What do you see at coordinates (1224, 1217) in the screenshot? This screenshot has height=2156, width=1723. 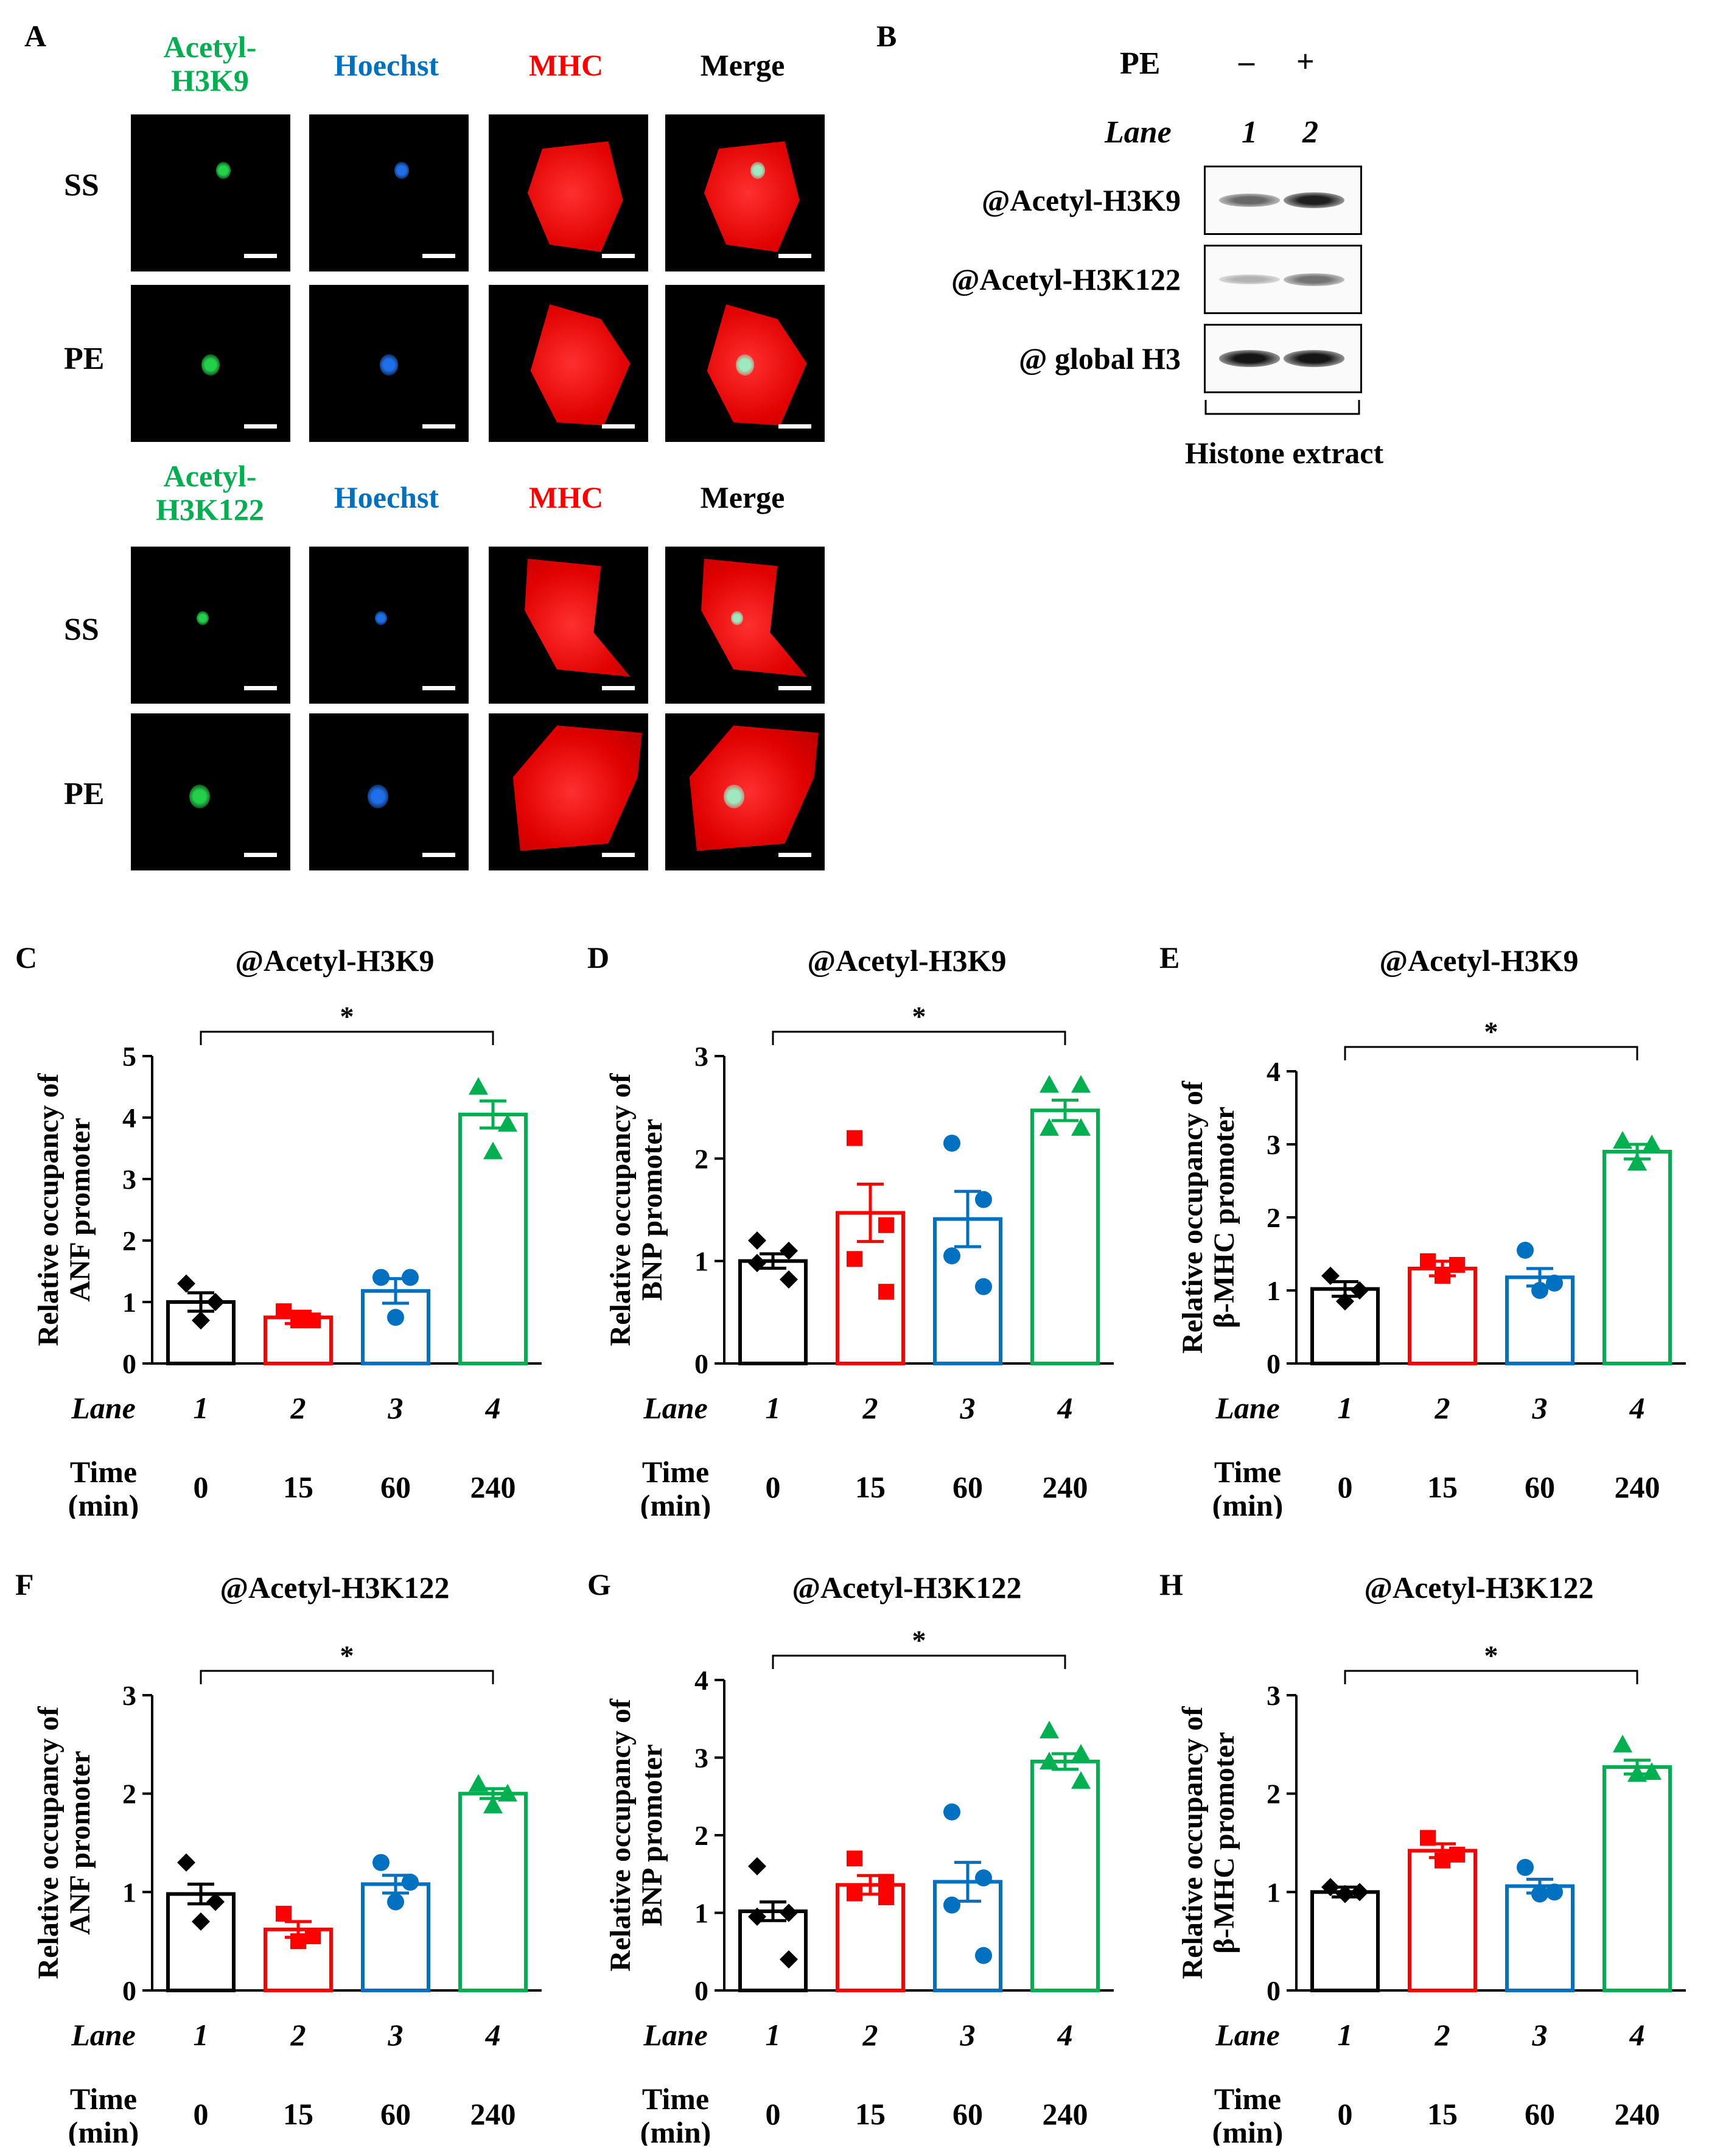 I see `y-axis-label: β-MHC promoter` at bounding box center [1224, 1217].